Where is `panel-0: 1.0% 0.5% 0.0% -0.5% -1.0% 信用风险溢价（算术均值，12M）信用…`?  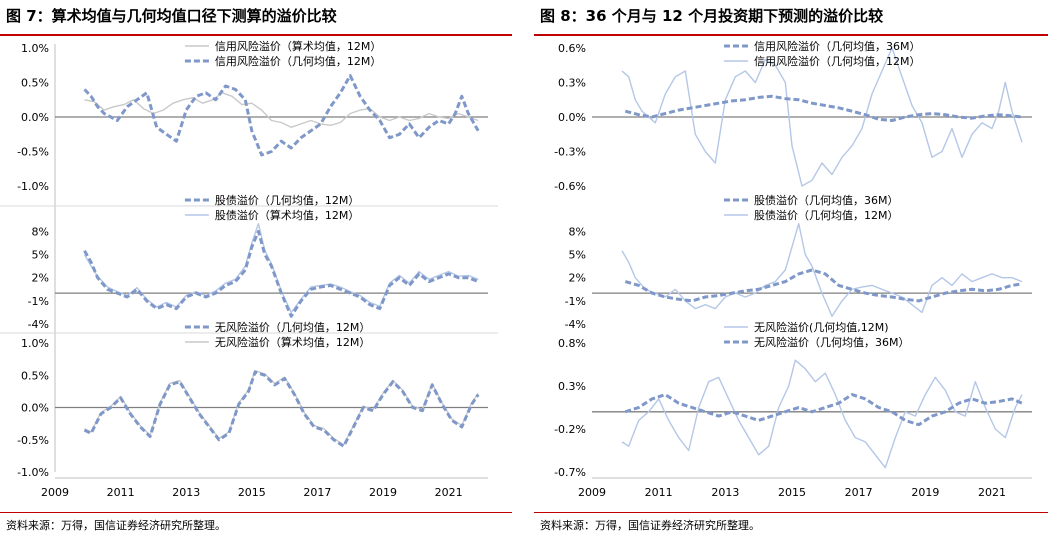
panel-0: 1.0% 0.5% 0.0% -0.5% -1.0% 信用风险溢价（算术均值，12M）信用… is located at coordinates (252, 116).